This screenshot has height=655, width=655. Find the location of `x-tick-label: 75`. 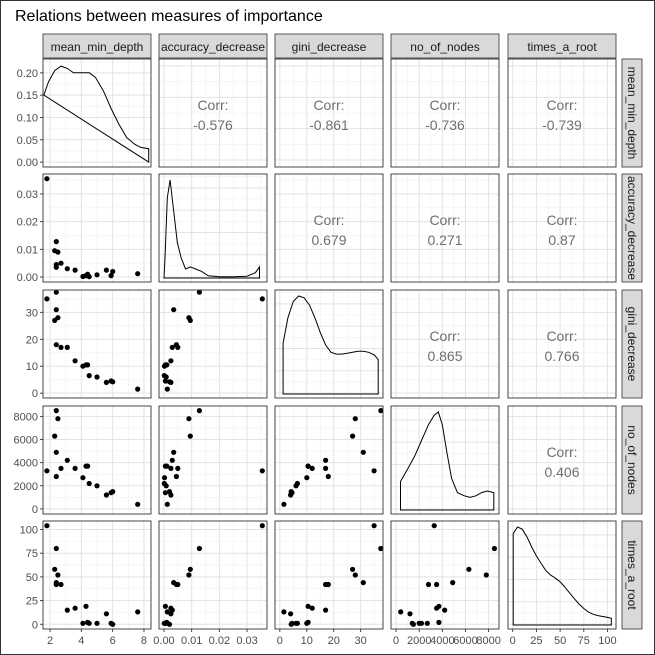

x-tick-label: 75 is located at coordinates (584, 641).